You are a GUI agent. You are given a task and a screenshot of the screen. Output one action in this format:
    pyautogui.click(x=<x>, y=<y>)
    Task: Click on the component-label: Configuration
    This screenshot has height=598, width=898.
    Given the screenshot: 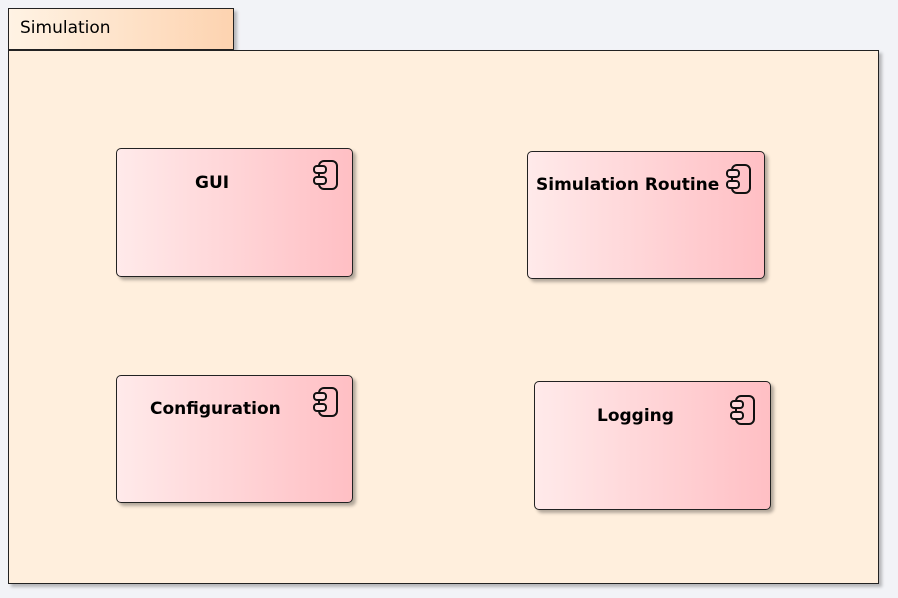 What is the action you would take?
    pyautogui.click(x=215, y=409)
    